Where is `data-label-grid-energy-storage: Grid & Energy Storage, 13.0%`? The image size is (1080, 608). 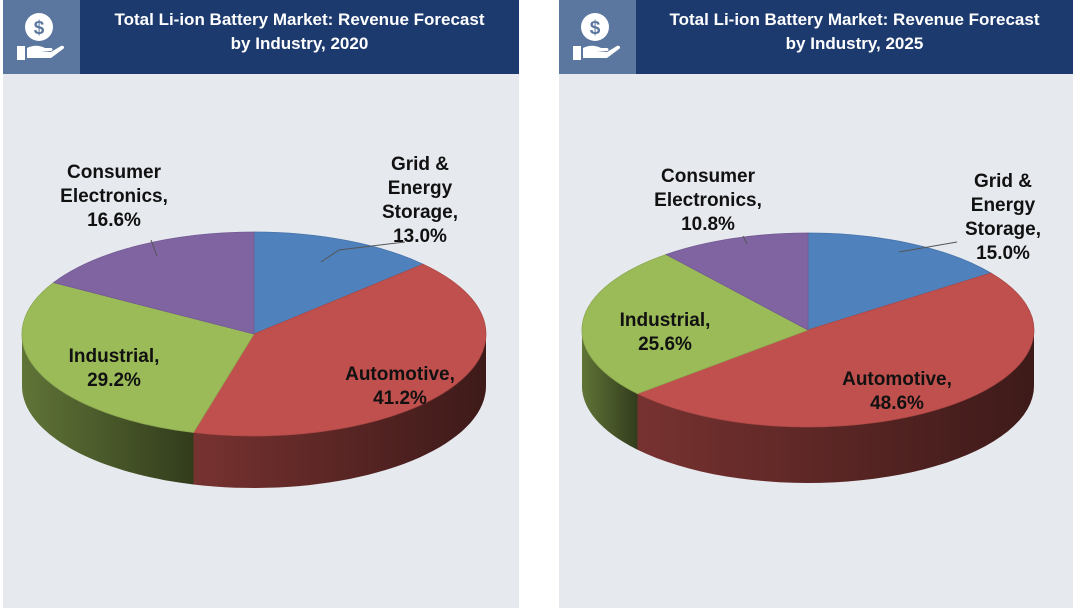 data-label-grid-energy-storage: Grid & Energy Storage, 13.0% is located at coordinates (420, 200).